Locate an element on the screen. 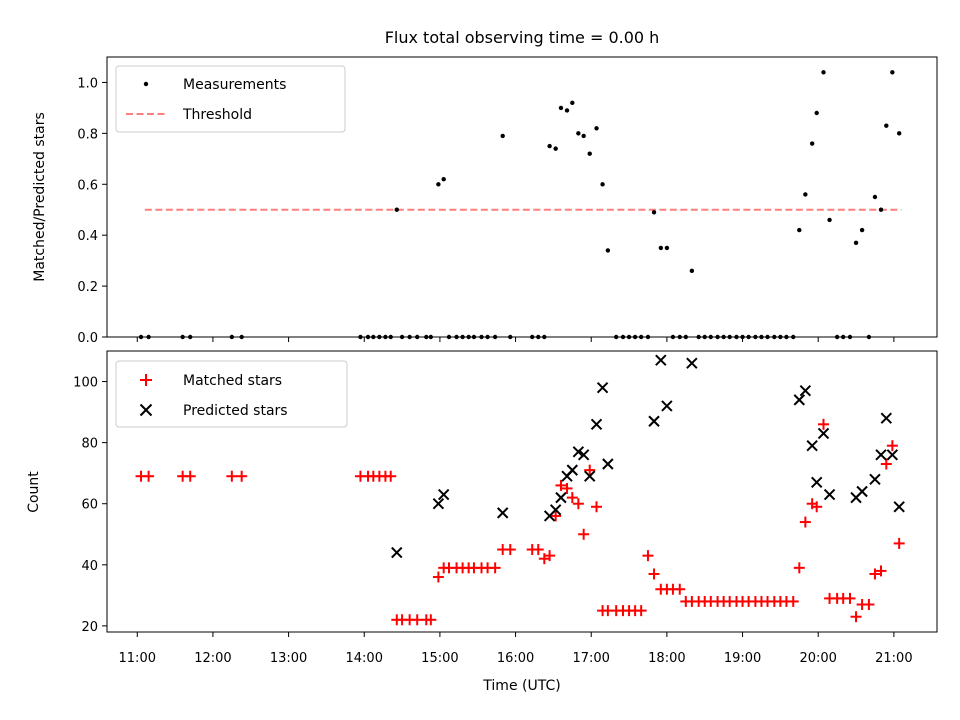 Image resolution: width=960 pixels, height=720 pixels. bottom-ytick-label: 40 is located at coordinates (89, 566).